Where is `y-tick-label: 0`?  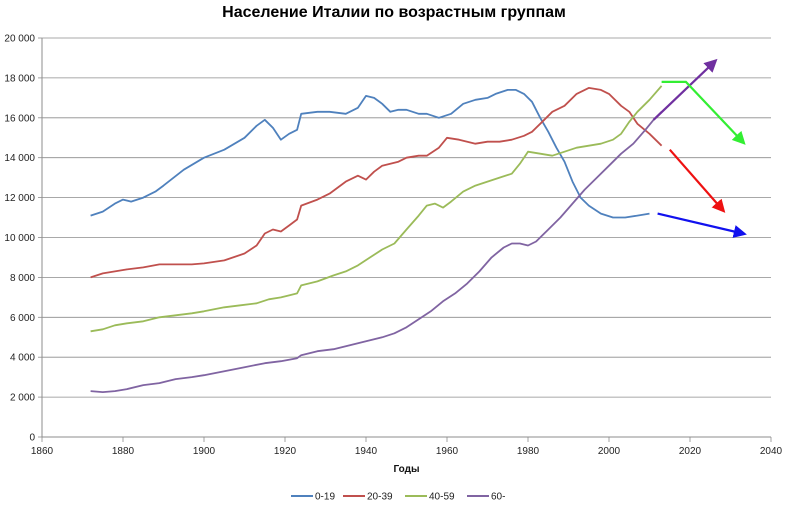 y-tick-label: 0 is located at coordinates (32, 438).